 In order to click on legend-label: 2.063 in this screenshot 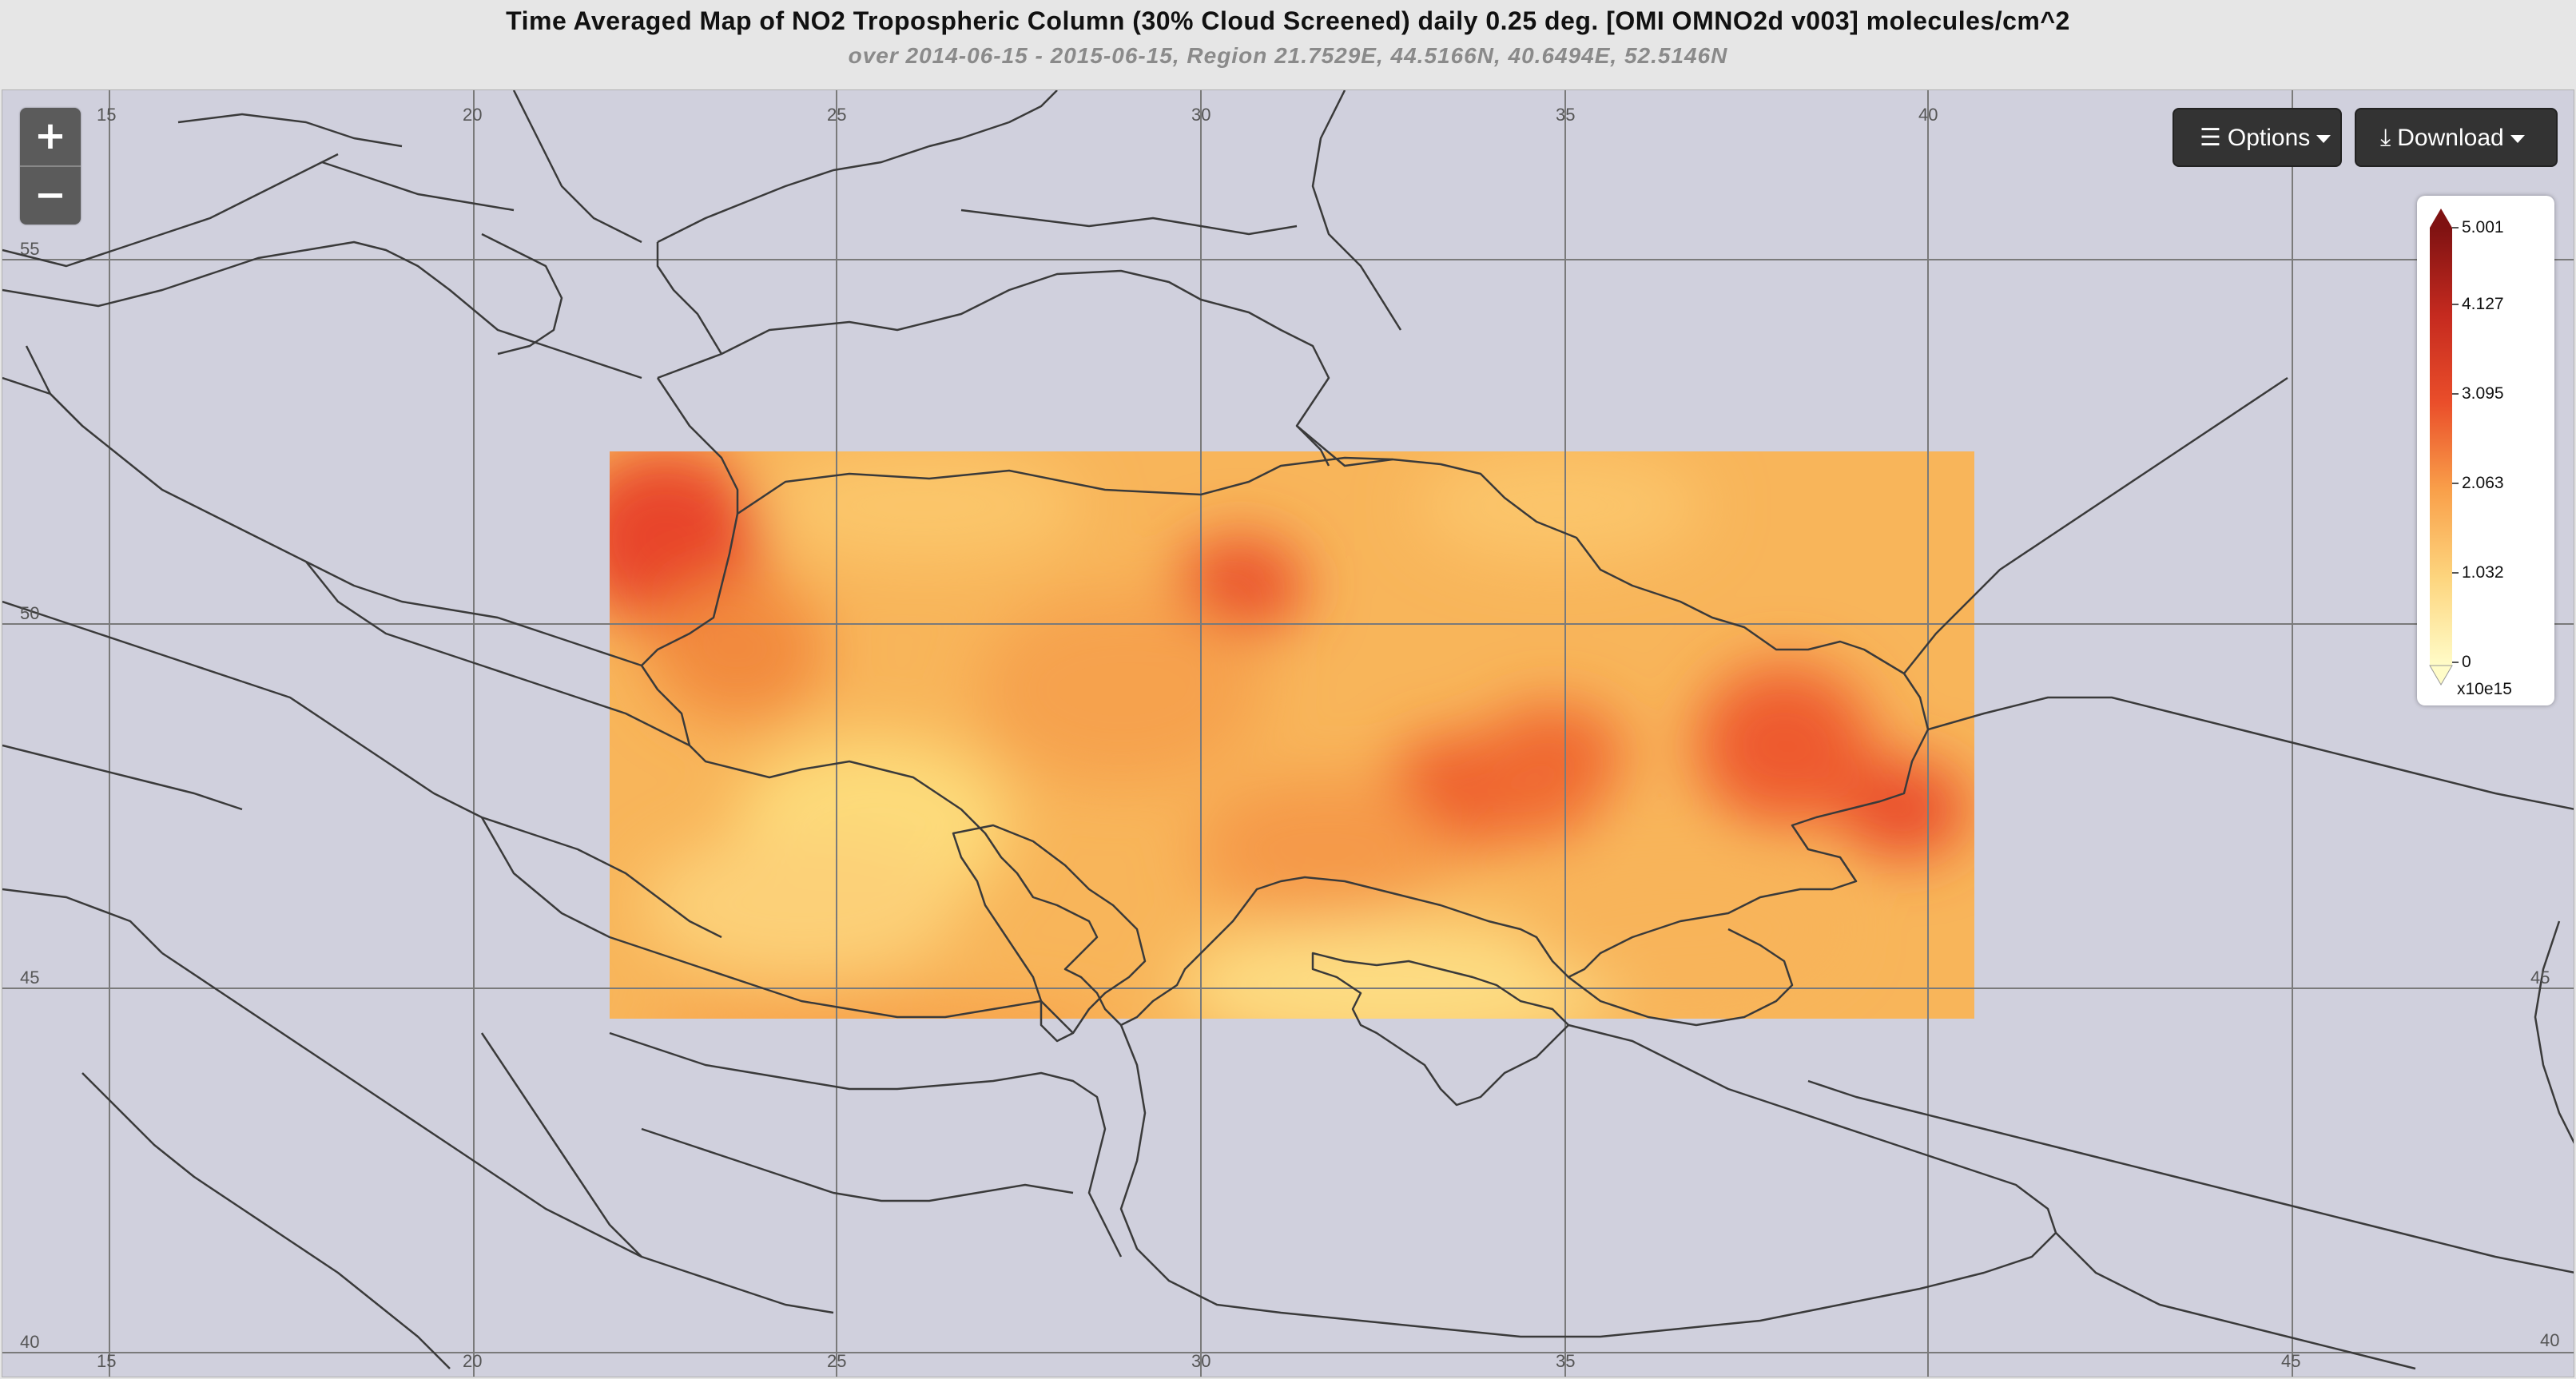, I will do `click(2483, 483)`.